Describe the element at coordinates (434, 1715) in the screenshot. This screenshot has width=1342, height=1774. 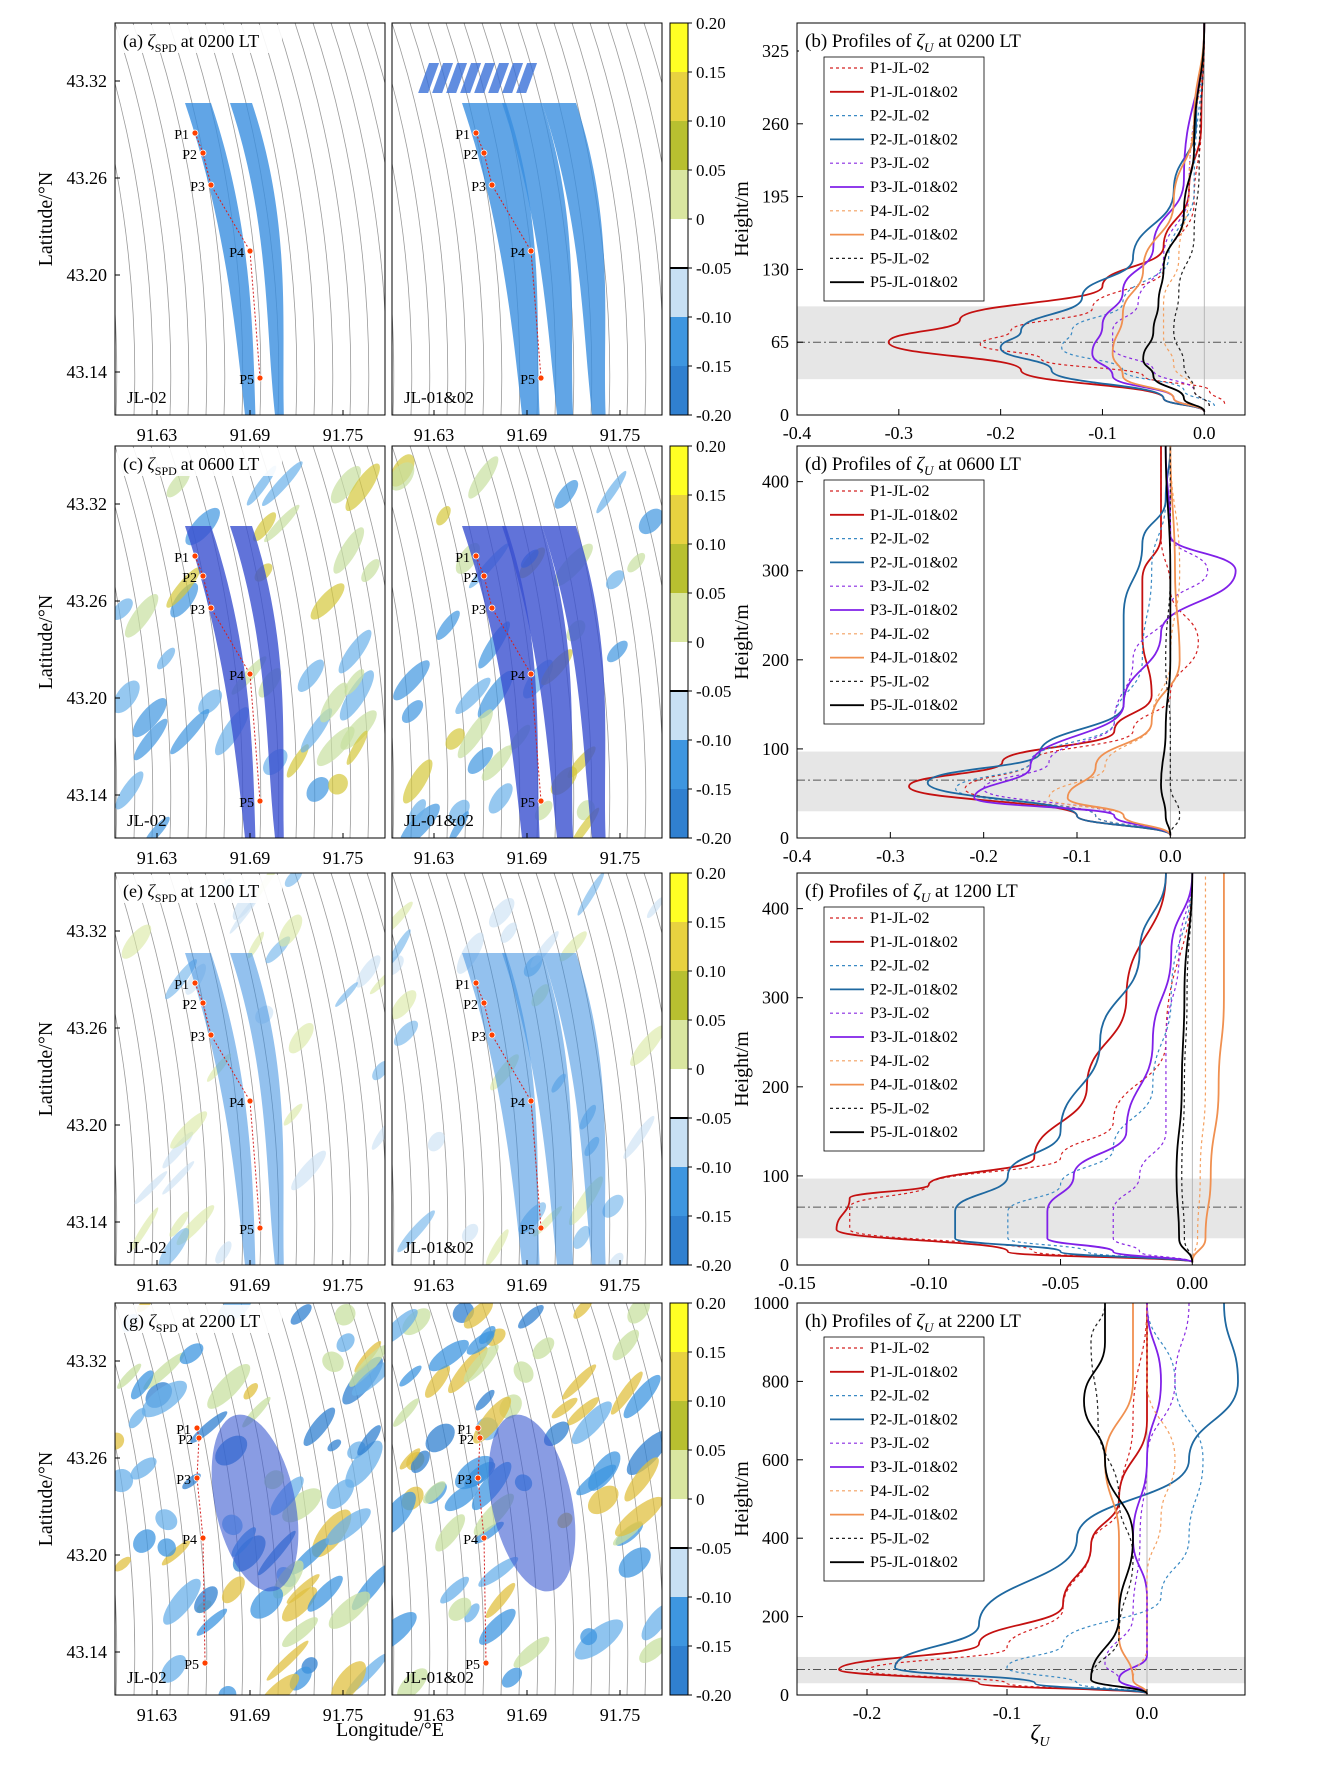
I see `lon-tick-label: 91.63` at that location.